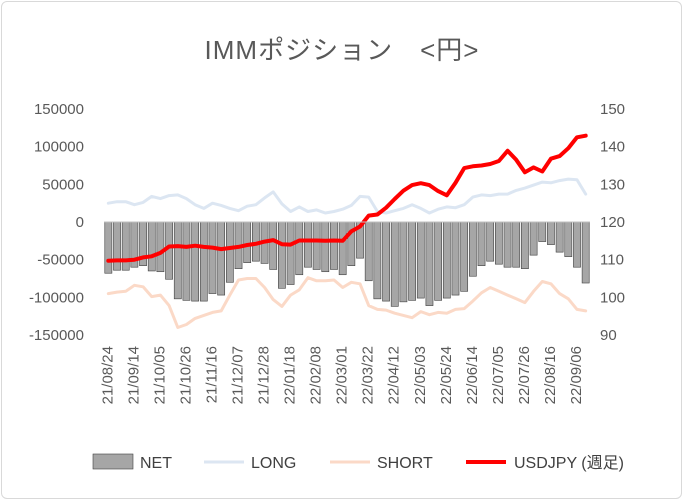 Image resolution: width=684 pixels, height=501 pixels. I want to click on y-left-tick-label: 150000, so click(59, 109).